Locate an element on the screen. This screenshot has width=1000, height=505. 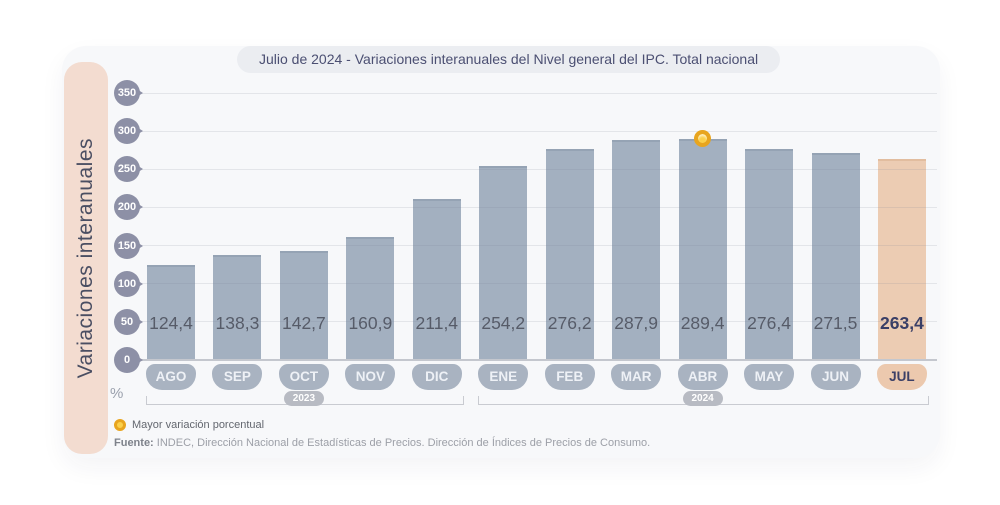
source-prefix: Fuente: is located at coordinates (134, 443).